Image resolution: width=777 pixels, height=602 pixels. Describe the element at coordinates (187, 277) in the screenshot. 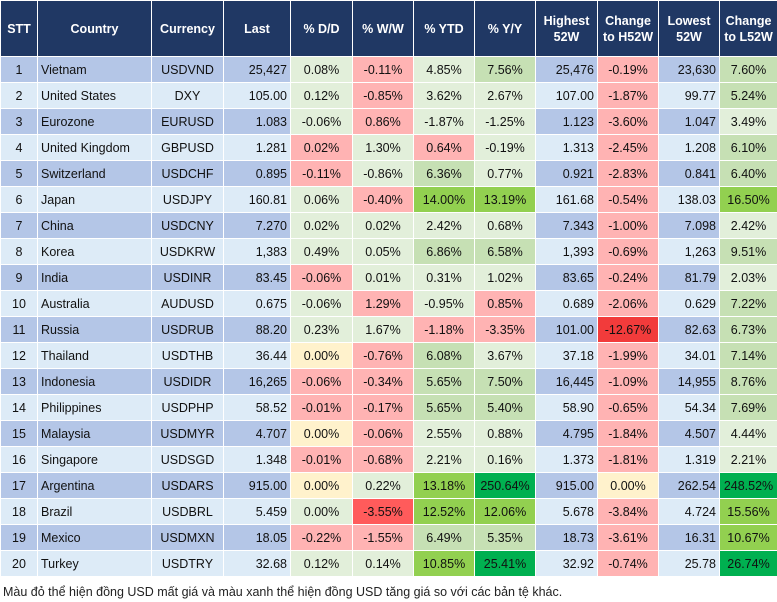

I see `cell-currency: USDINR` at that location.